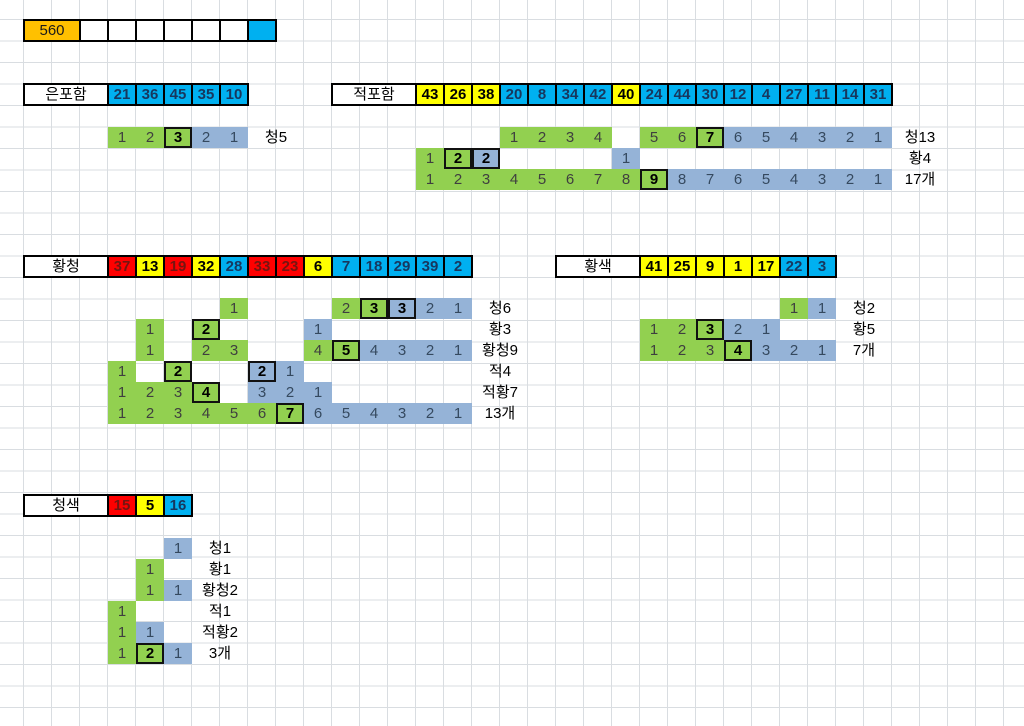 The height and width of the screenshot is (726, 1024). Describe the element at coordinates (738, 179) in the screenshot. I see `red-row-17gae-cell: 6` at that location.